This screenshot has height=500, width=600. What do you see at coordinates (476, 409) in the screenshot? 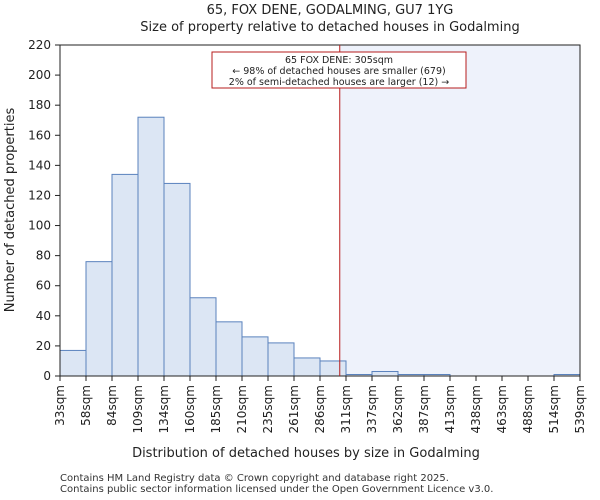
I see `x-tick-label: 438sqm` at bounding box center [476, 409].